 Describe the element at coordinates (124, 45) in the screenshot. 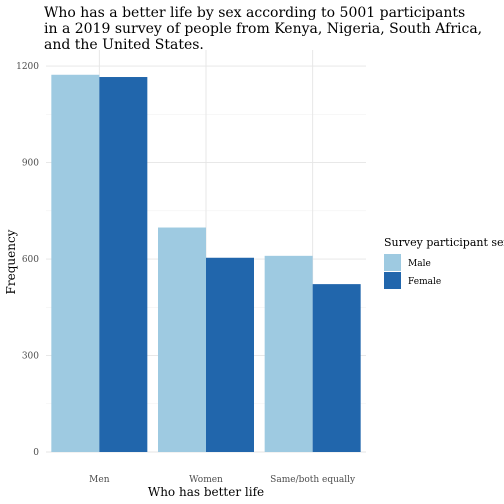

I see `chart-title-line: and the United States.` at that location.